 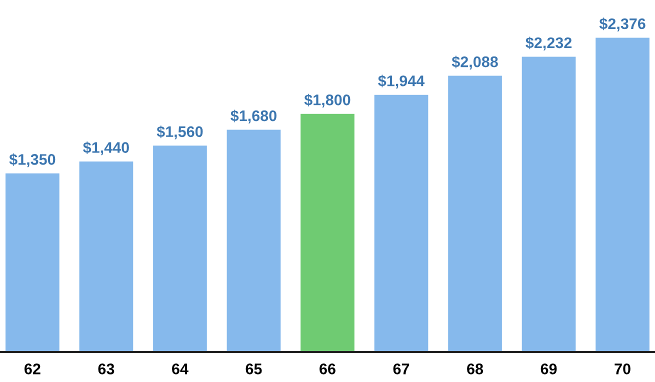 What do you see at coordinates (179, 133) in the screenshot?
I see `data-label: $1,560` at bounding box center [179, 133].